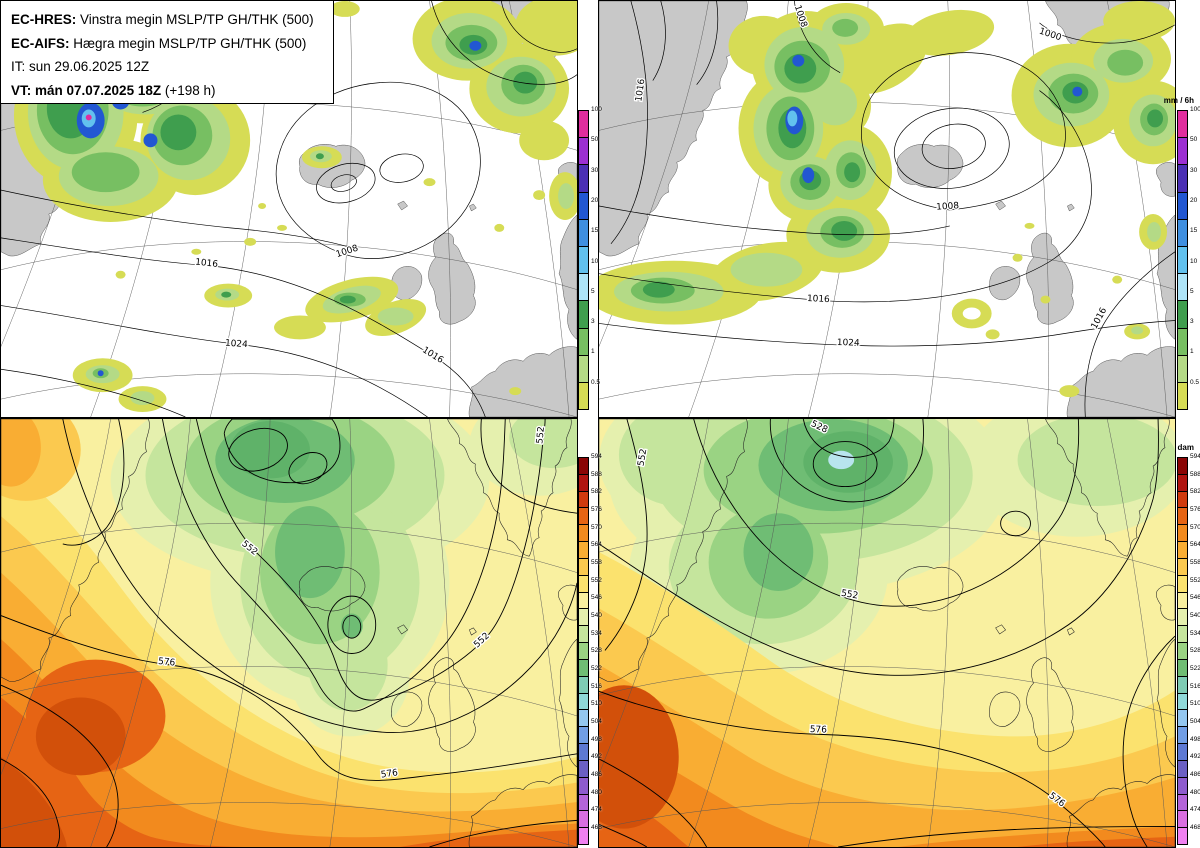  I want to click on colorbar-level-label: 510, so click(1195, 704).